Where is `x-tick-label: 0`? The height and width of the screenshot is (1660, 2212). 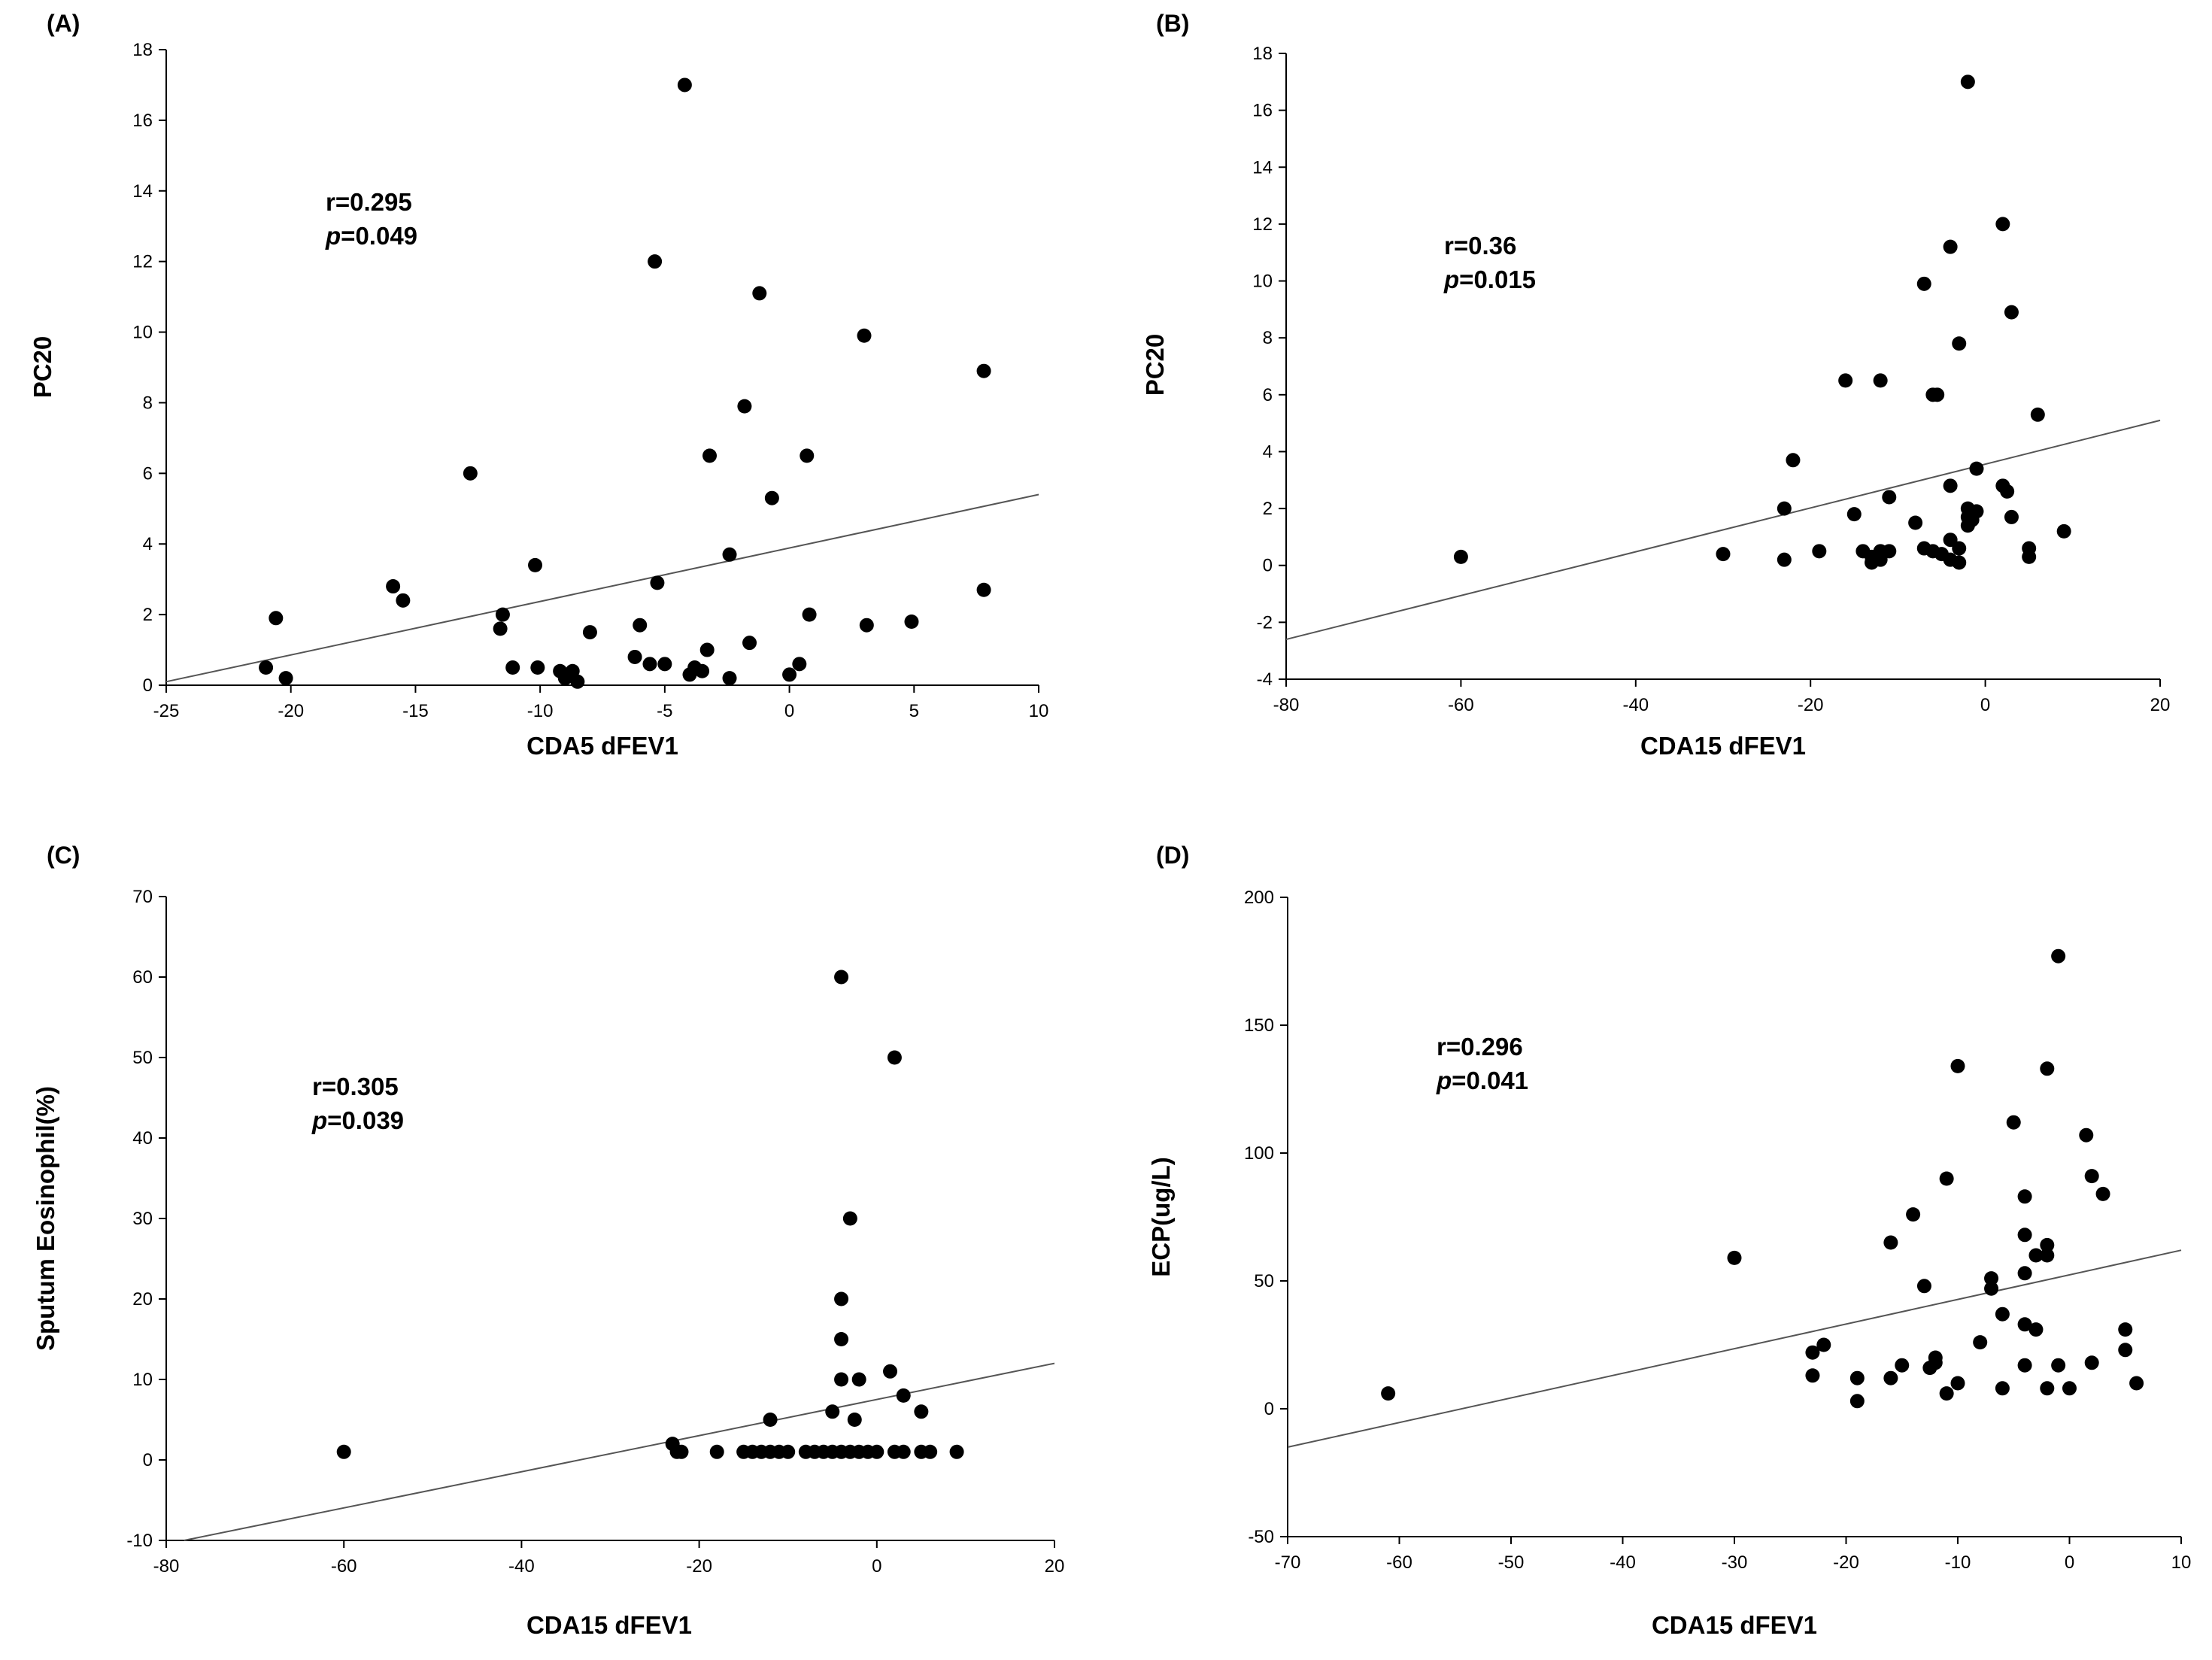 x-tick-label: 0 is located at coordinates (1985, 705).